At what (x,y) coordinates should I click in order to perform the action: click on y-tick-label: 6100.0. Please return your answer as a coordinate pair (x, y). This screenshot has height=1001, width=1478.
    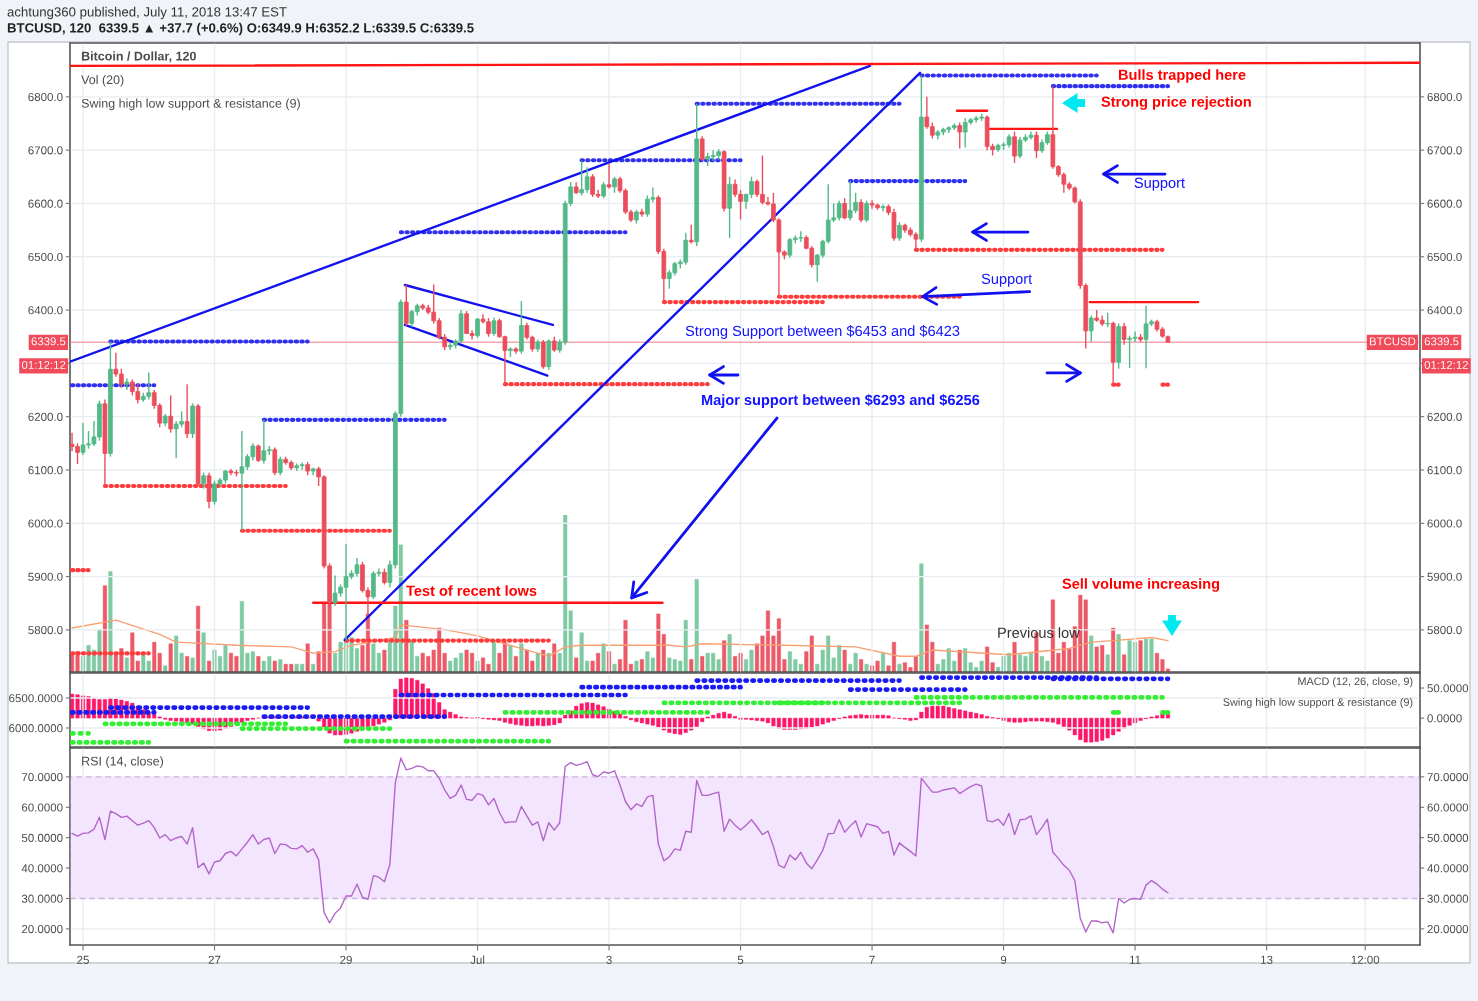
    Looking at the image, I should click on (45, 470).